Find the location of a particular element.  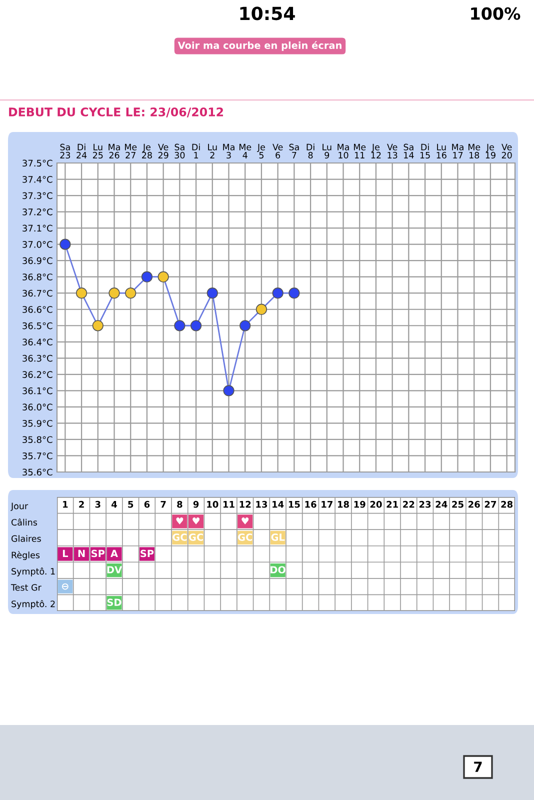

x-tick-label: Di 1 is located at coordinates (196, 151).